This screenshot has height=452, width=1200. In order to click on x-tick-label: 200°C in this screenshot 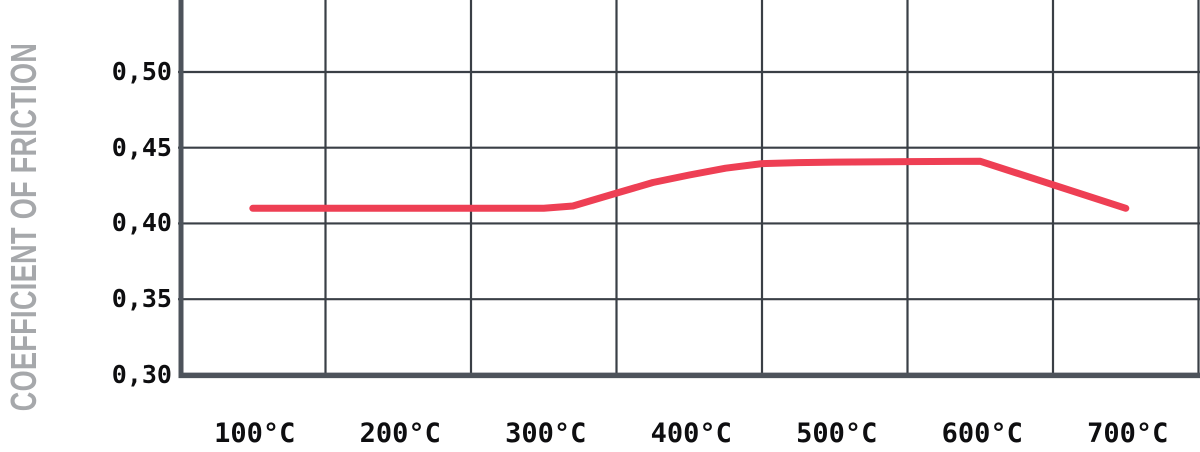, I will do `click(400, 433)`.